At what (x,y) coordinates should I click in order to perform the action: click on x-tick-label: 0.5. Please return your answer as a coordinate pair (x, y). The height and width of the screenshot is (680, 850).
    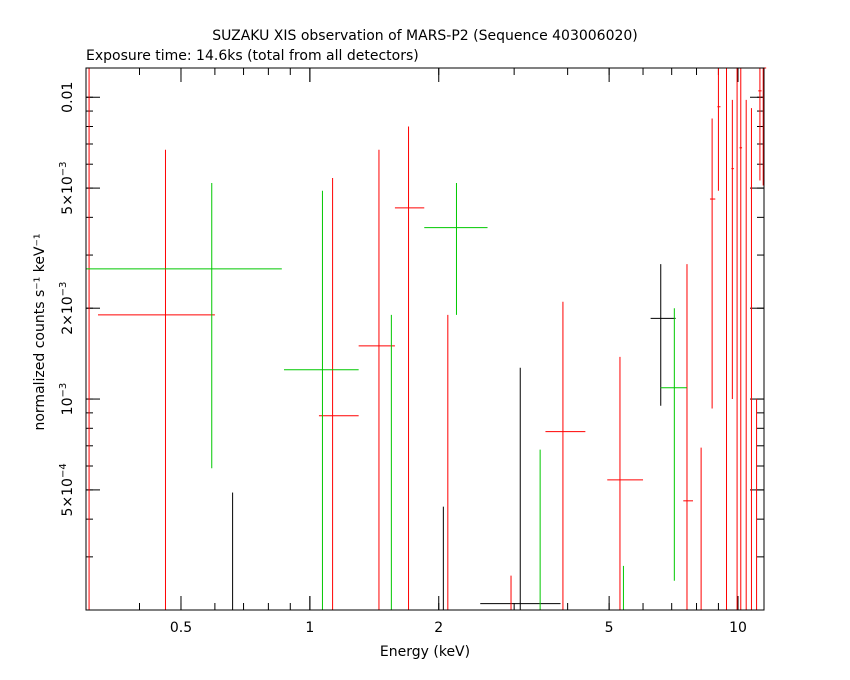
    Looking at the image, I should click on (181, 628).